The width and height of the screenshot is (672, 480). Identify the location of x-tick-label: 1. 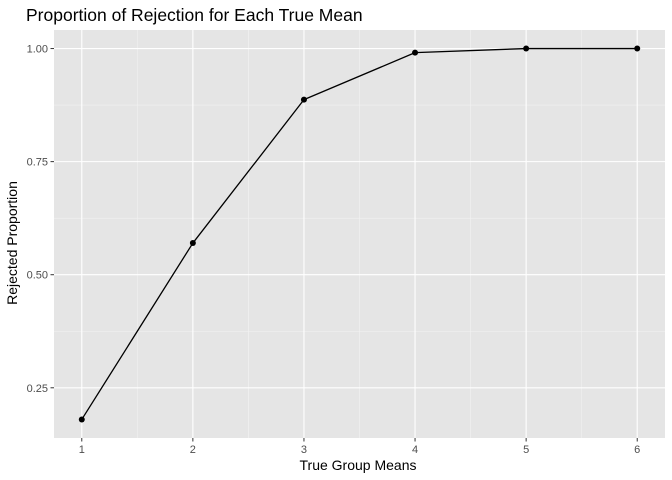
(82, 450).